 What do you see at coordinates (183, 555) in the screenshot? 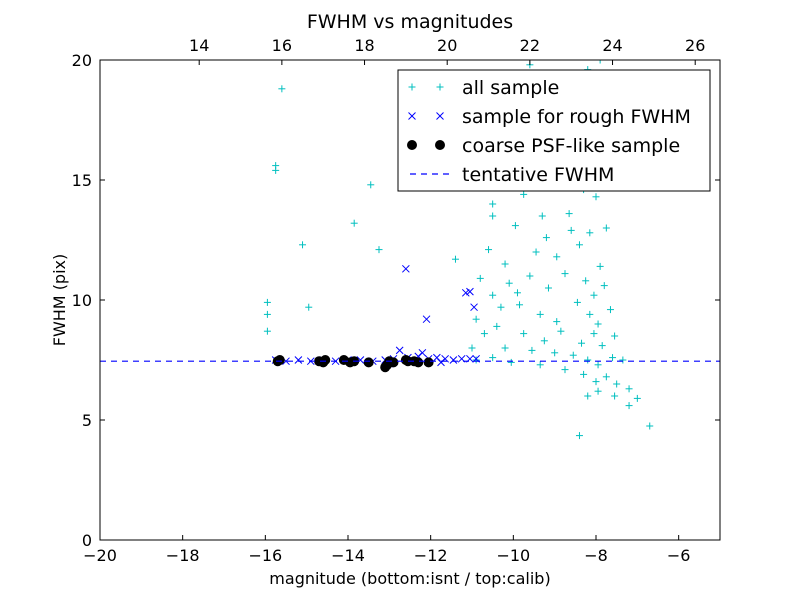
I see `x-tick-label: −18` at bounding box center [183, 555].